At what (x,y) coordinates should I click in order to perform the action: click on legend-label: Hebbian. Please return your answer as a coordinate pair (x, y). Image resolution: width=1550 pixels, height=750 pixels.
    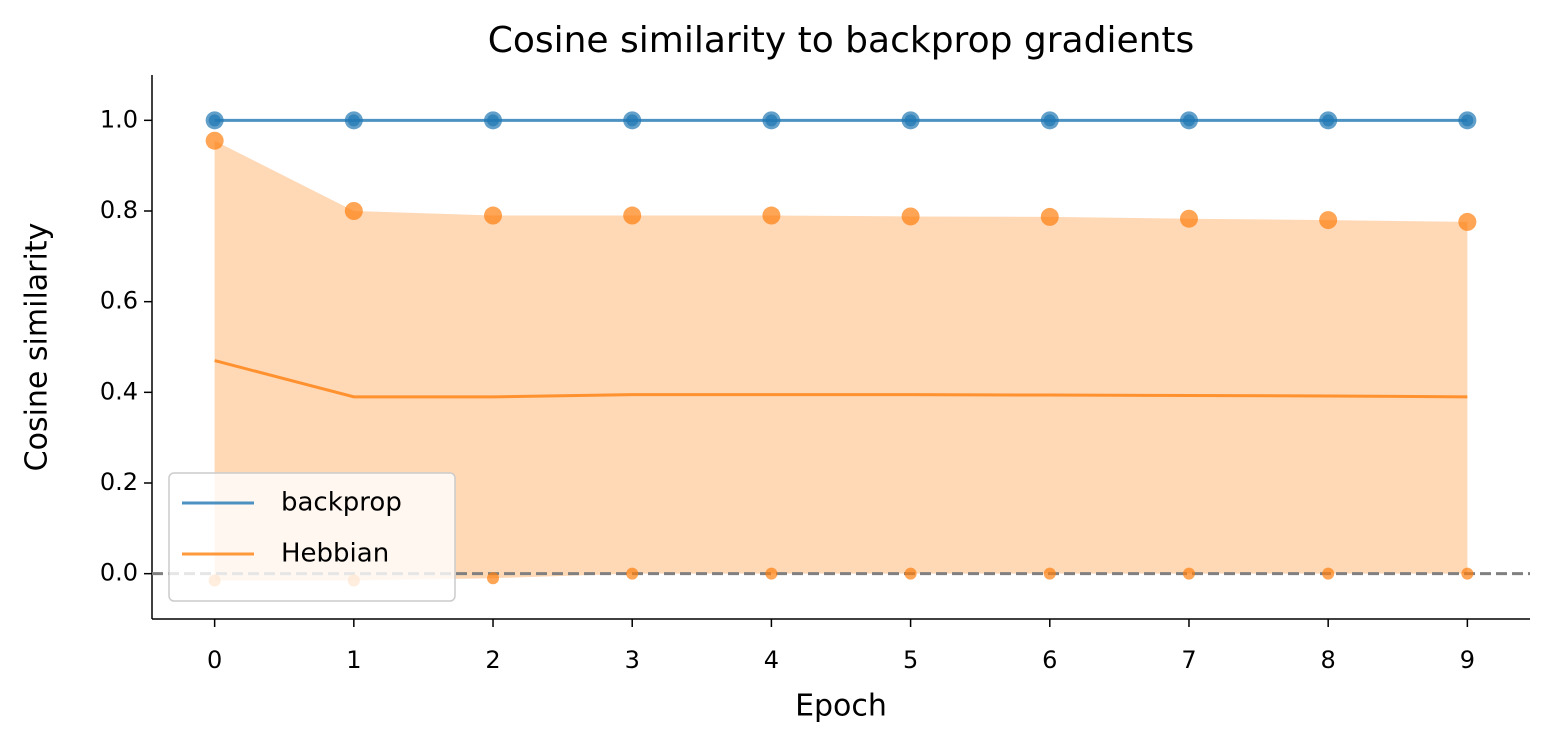
    Looking at the image, I should click on (335, 554).